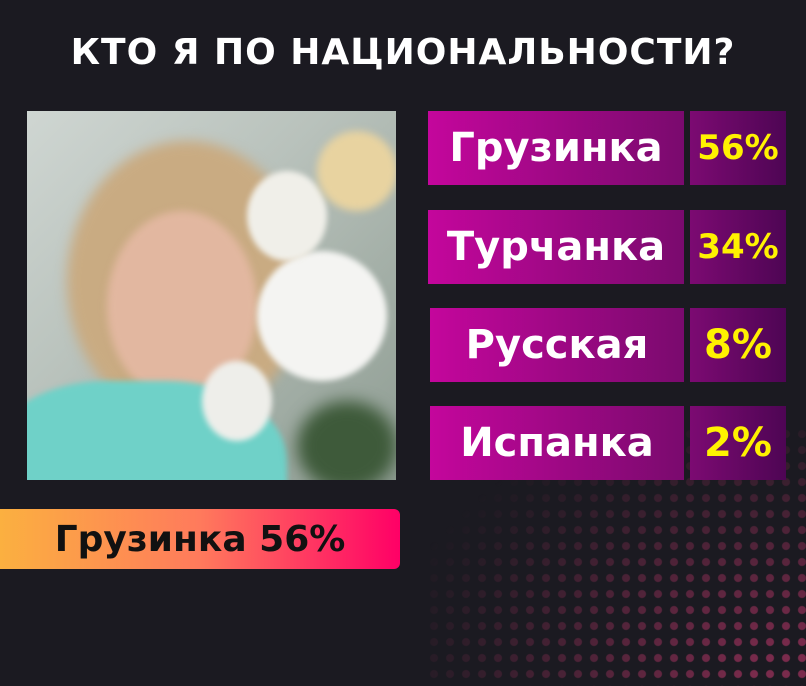  Describe the element at coordinates (738, 148) in the screenshot. I see `option-percent: 56%` at that location.